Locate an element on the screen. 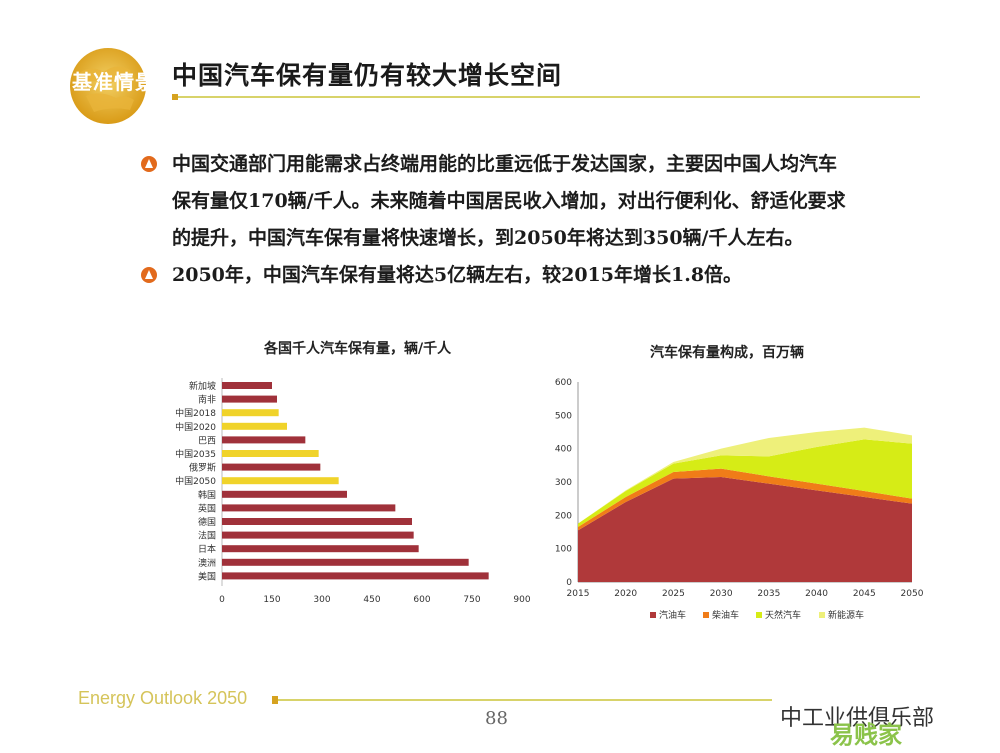  x-tick-label: 2050 is located at coordinates (912, 594).